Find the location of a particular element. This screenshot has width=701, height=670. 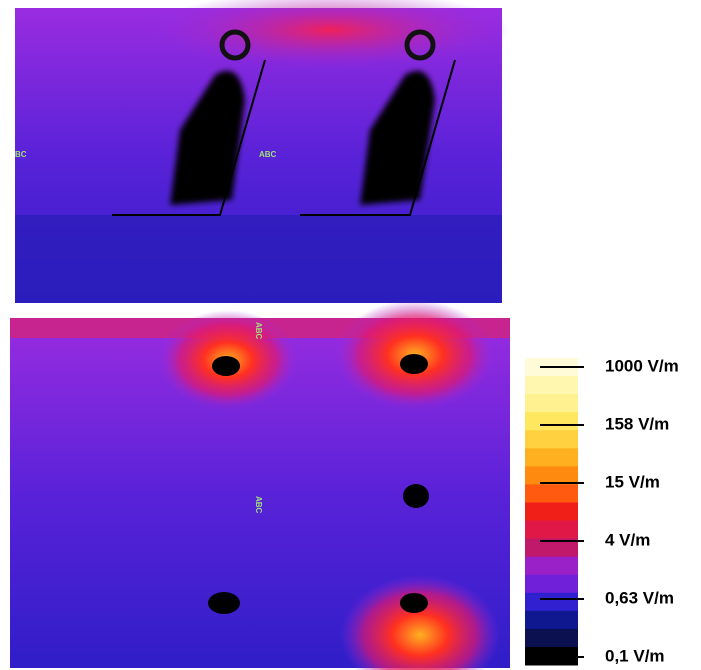

legend-label: 0,1 V/m is located at coordinates (635, 655).